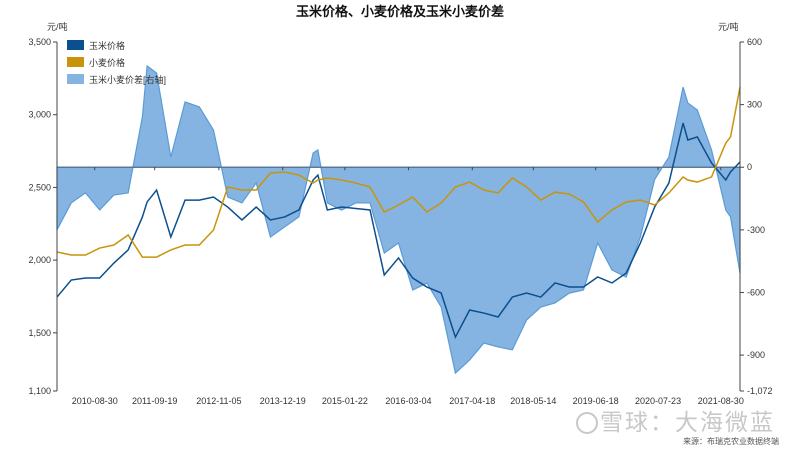 The width and height of the screenshot is (800, 450). I want to click on right-axis-unit: 元/吨, so click(728, 27).